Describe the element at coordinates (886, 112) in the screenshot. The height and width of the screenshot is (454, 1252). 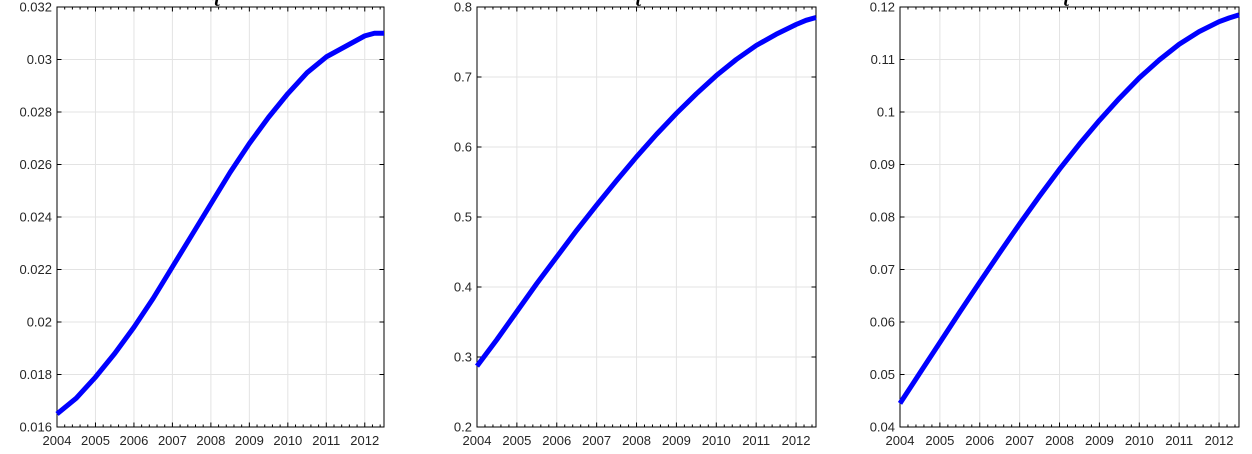
I see `y-tick-label: 0.1` at that location.